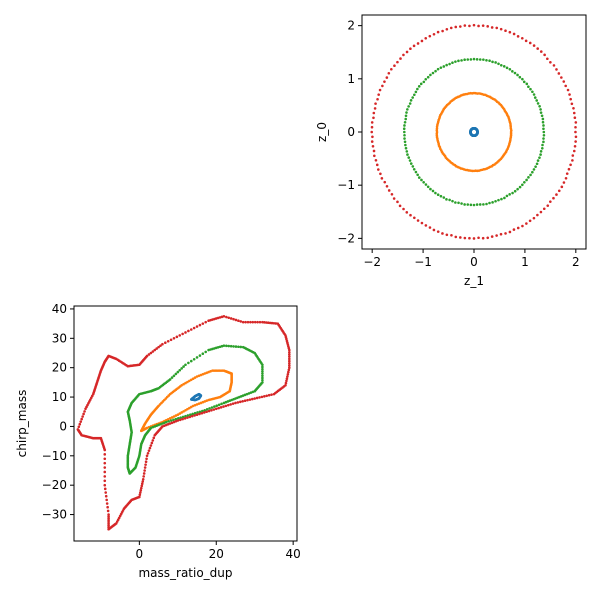 The height and width of the screenshot is (600, 600). What do you see at coordinates (346, 185) in the screenshot?
I see `y-tick-label: −1` at bounding box center [346, 185].